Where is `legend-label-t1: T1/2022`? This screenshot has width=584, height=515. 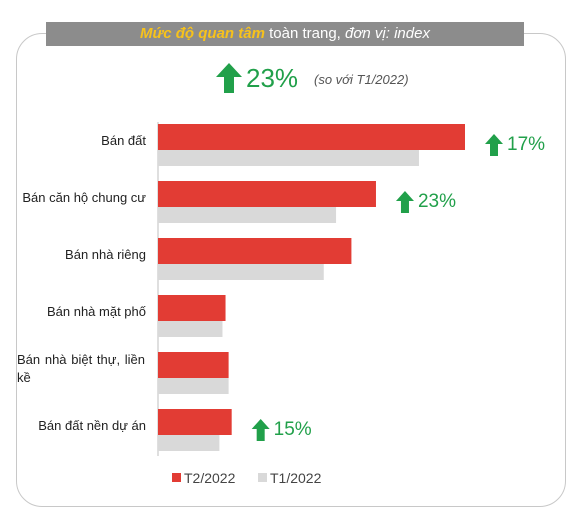 legend-label-t1: T1/2022 is located at coordinates (296, 478).